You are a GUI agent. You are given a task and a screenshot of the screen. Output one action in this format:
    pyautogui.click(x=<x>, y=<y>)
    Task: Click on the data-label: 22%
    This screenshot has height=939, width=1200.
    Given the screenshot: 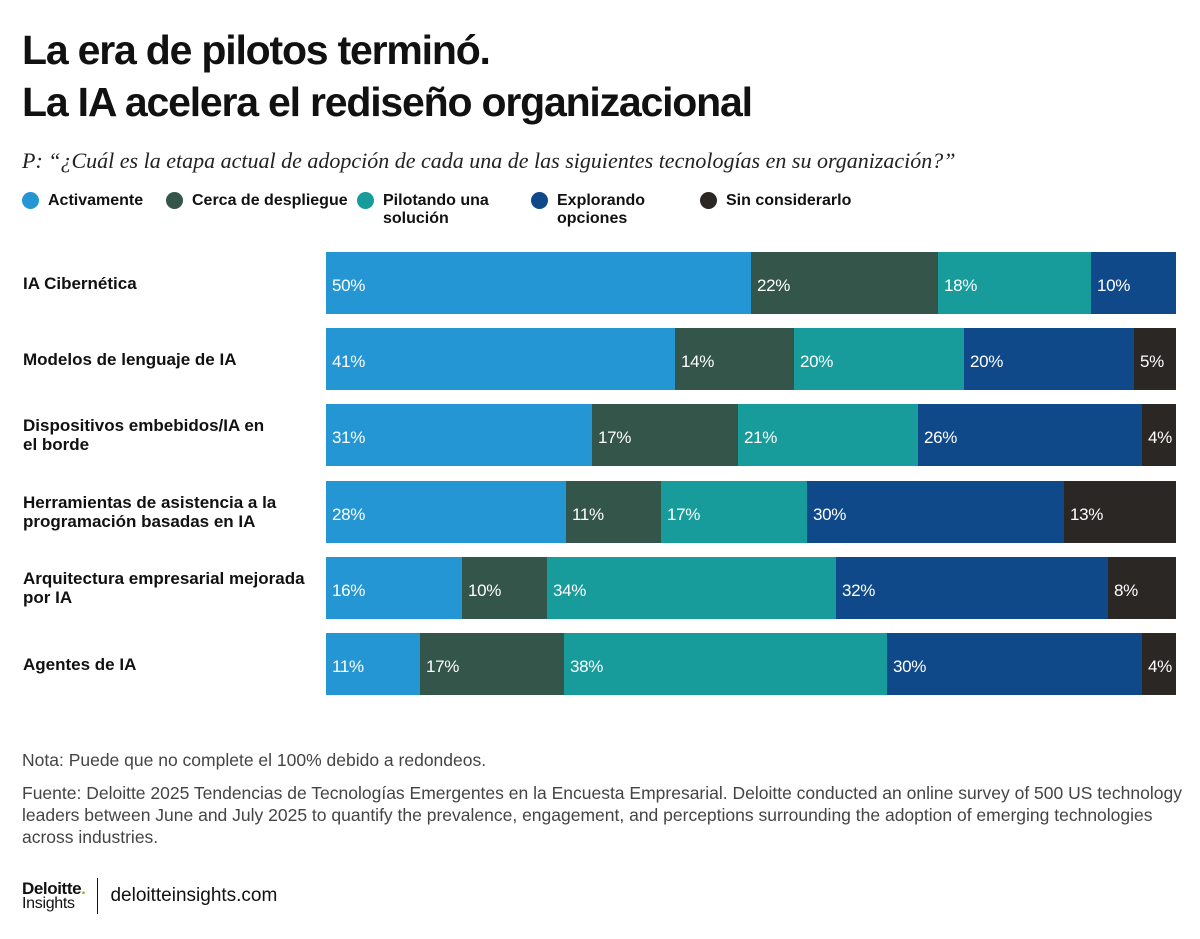 What is the action you would take?
    pyautogui.click(x=774, y=285)
    